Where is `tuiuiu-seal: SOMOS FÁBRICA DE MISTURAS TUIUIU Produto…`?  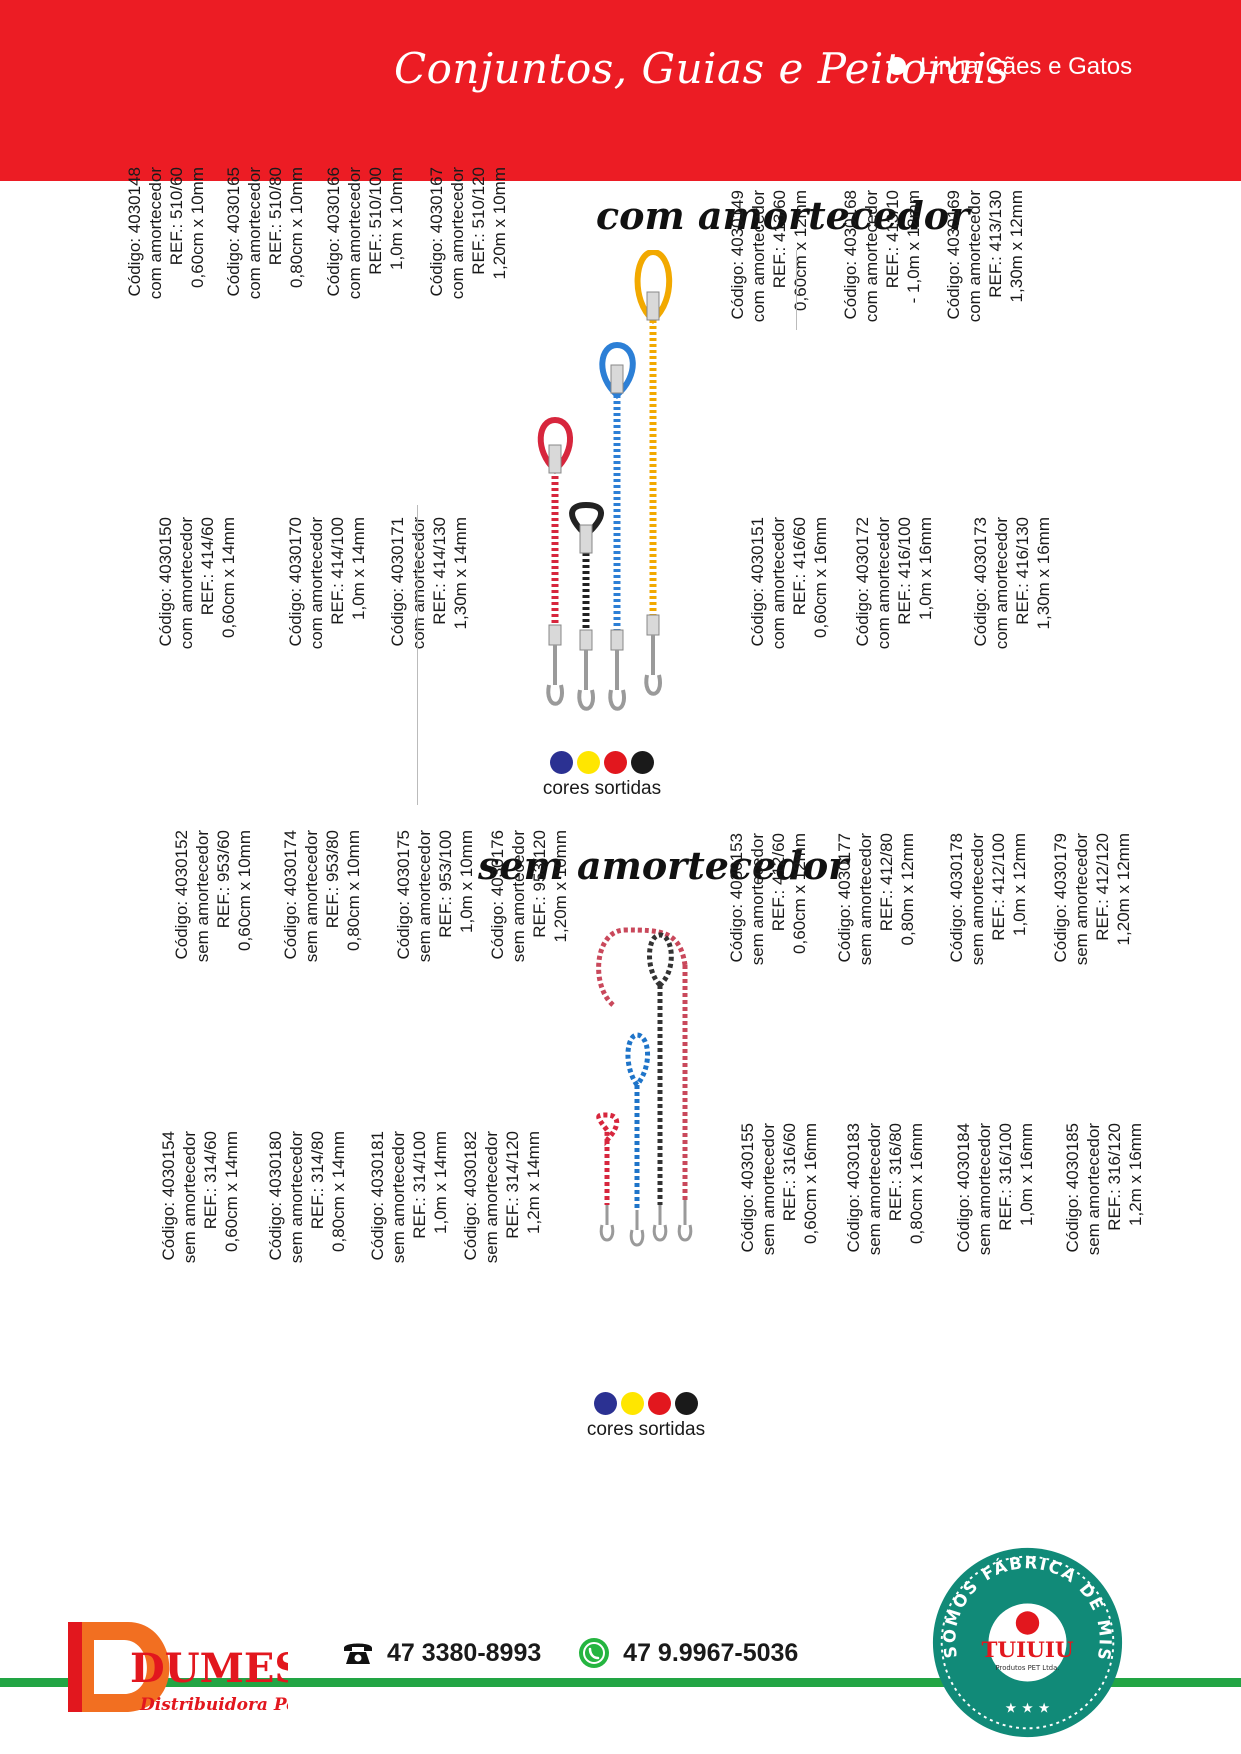
tuiuiu-seal: SOMOS FÁBRICA DE MISTURAS TUIUIU Produto… is located at coordinates (1026, 1641).